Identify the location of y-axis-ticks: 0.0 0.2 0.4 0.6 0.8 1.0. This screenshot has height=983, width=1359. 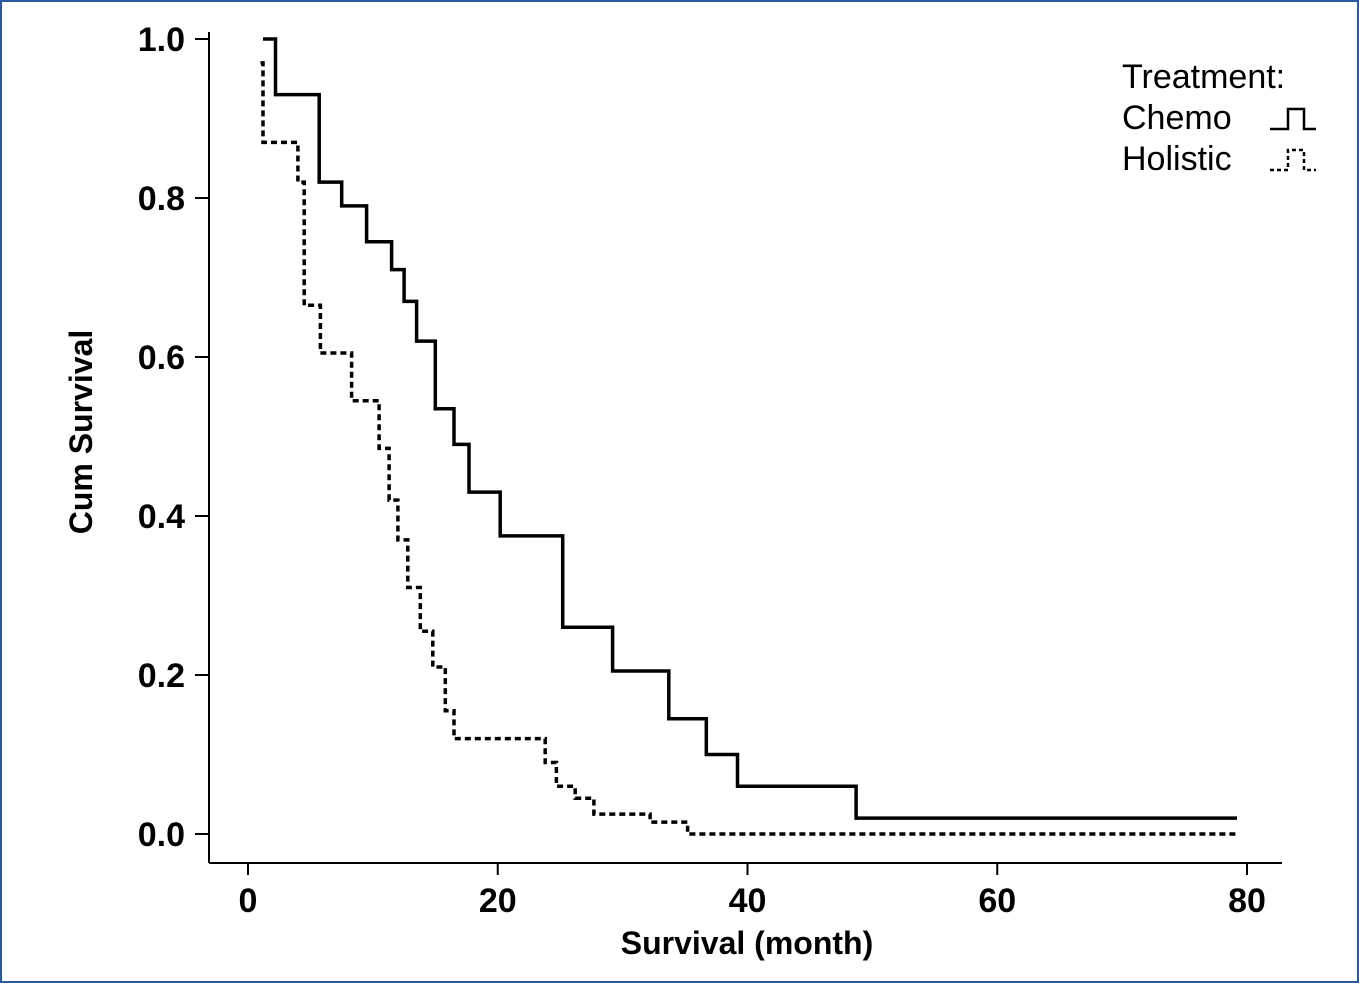
(173, 437).